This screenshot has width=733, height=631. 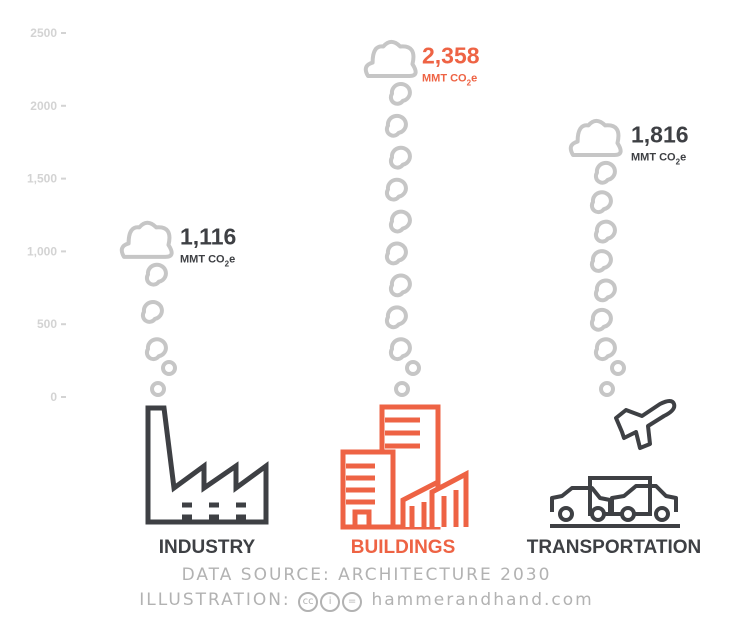 What do you see at coordinates (208, 237) in the screenshot?
I see `value-label: 1,116` at bounding box center [208, 237].